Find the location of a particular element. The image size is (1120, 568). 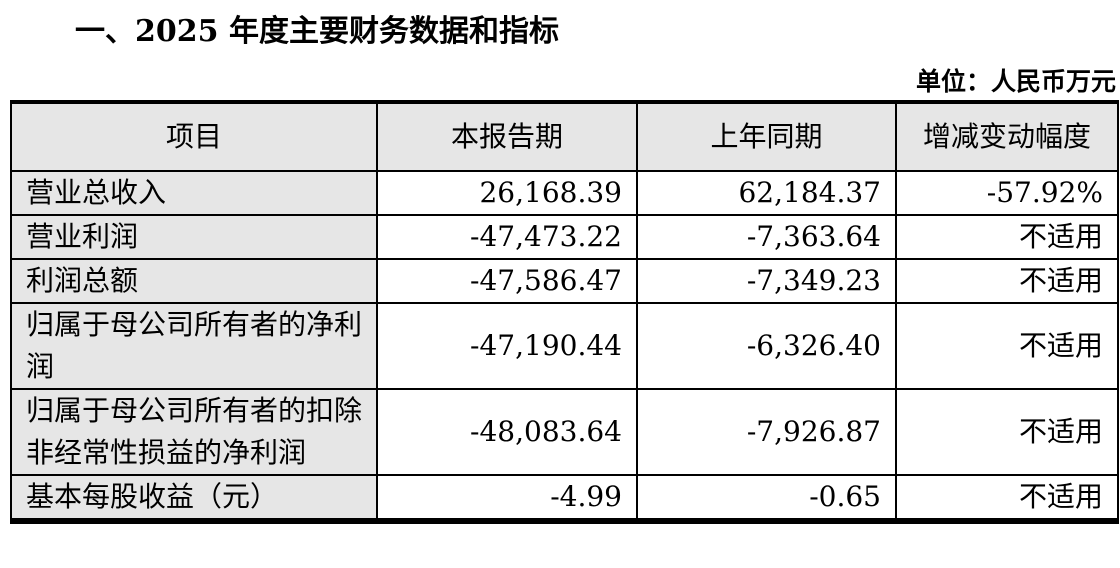

row-item: 利润总额 is located at coordinates (194, 281).